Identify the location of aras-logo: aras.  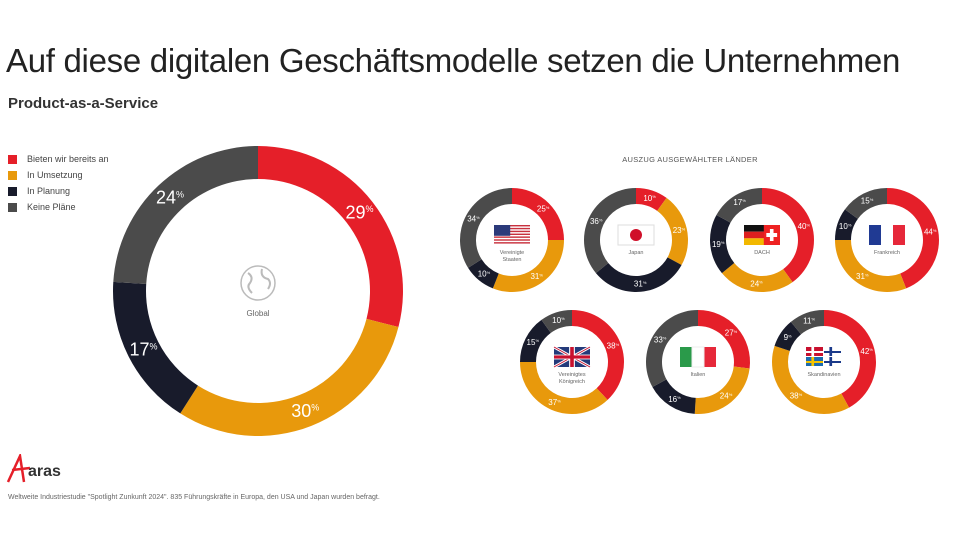
(34, 470).